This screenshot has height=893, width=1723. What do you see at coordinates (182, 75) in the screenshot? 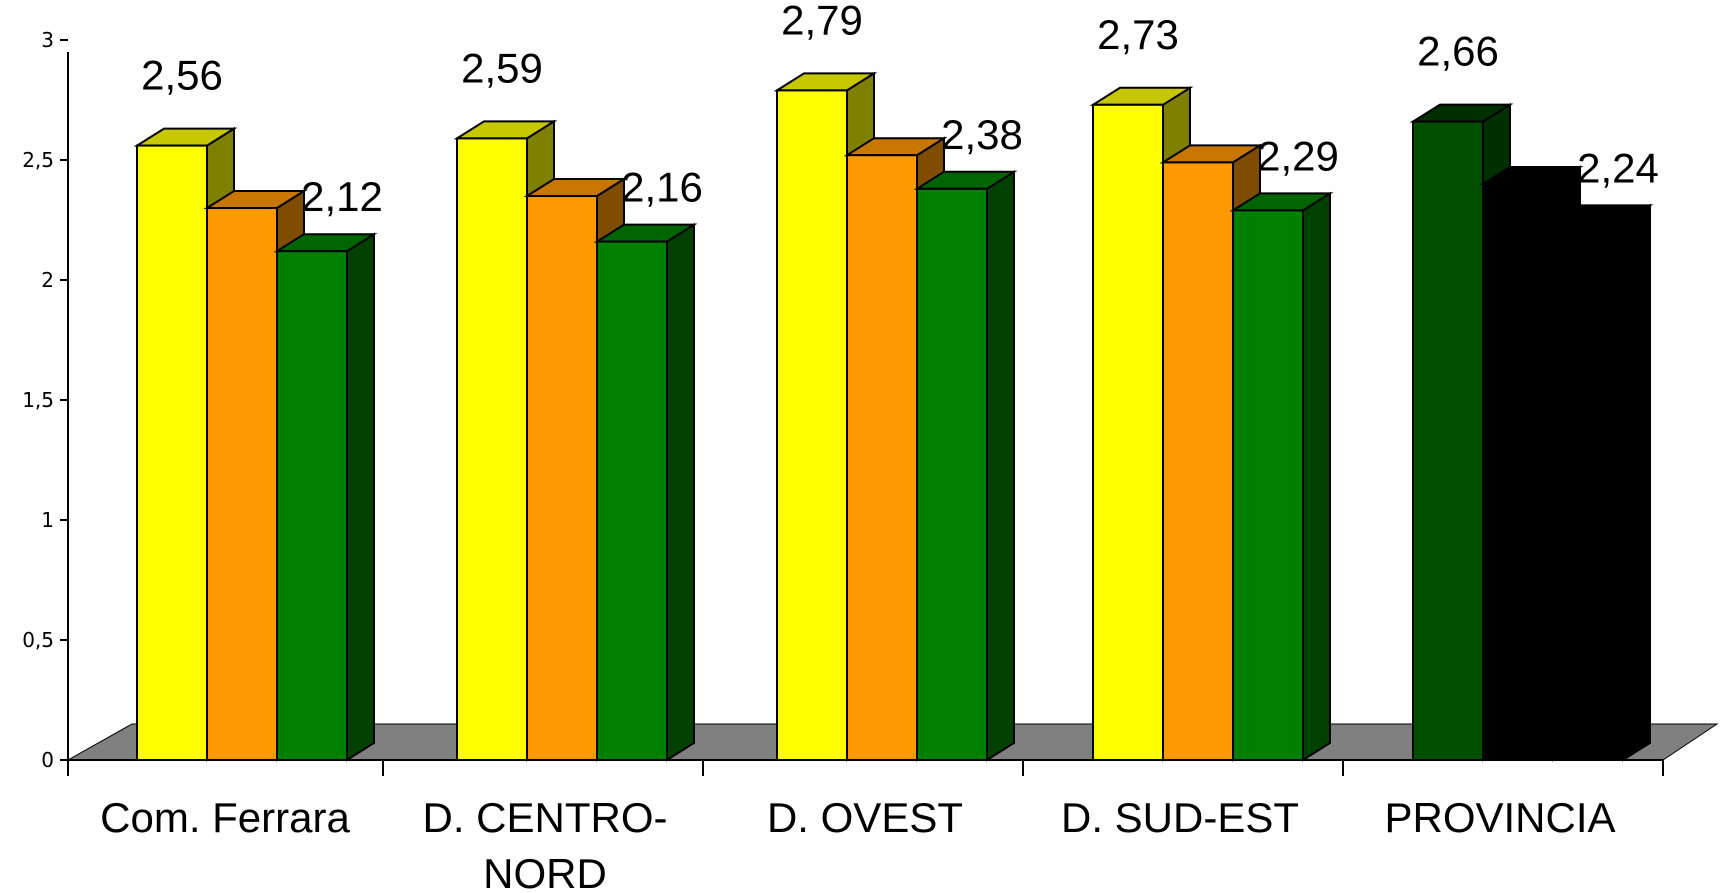
I see `data-label: 2,56` at bounding box center [182, 75].